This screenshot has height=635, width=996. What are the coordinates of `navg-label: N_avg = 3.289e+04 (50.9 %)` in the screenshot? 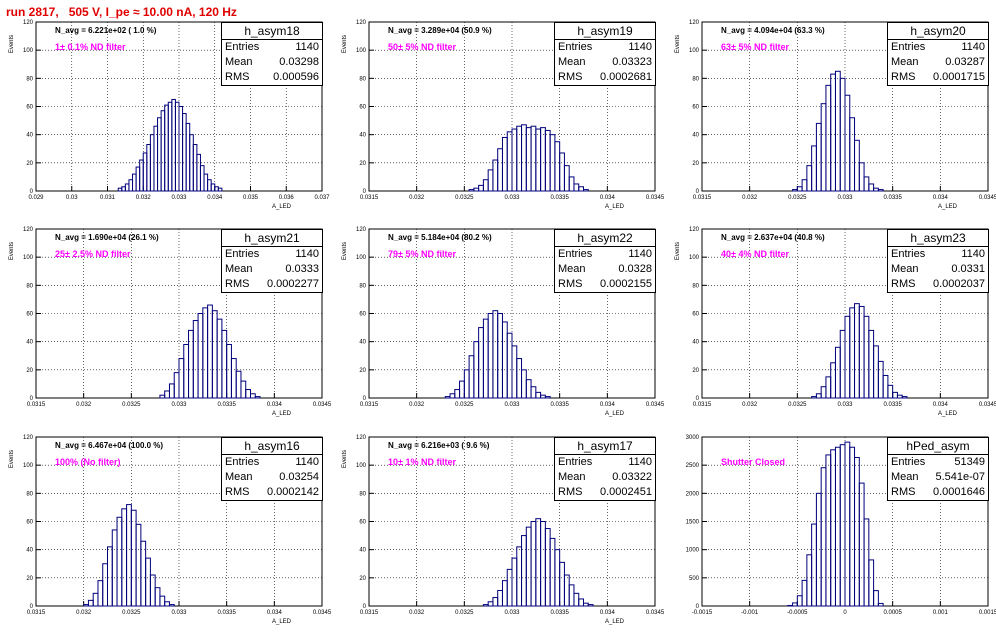 It's located at (440, 30).